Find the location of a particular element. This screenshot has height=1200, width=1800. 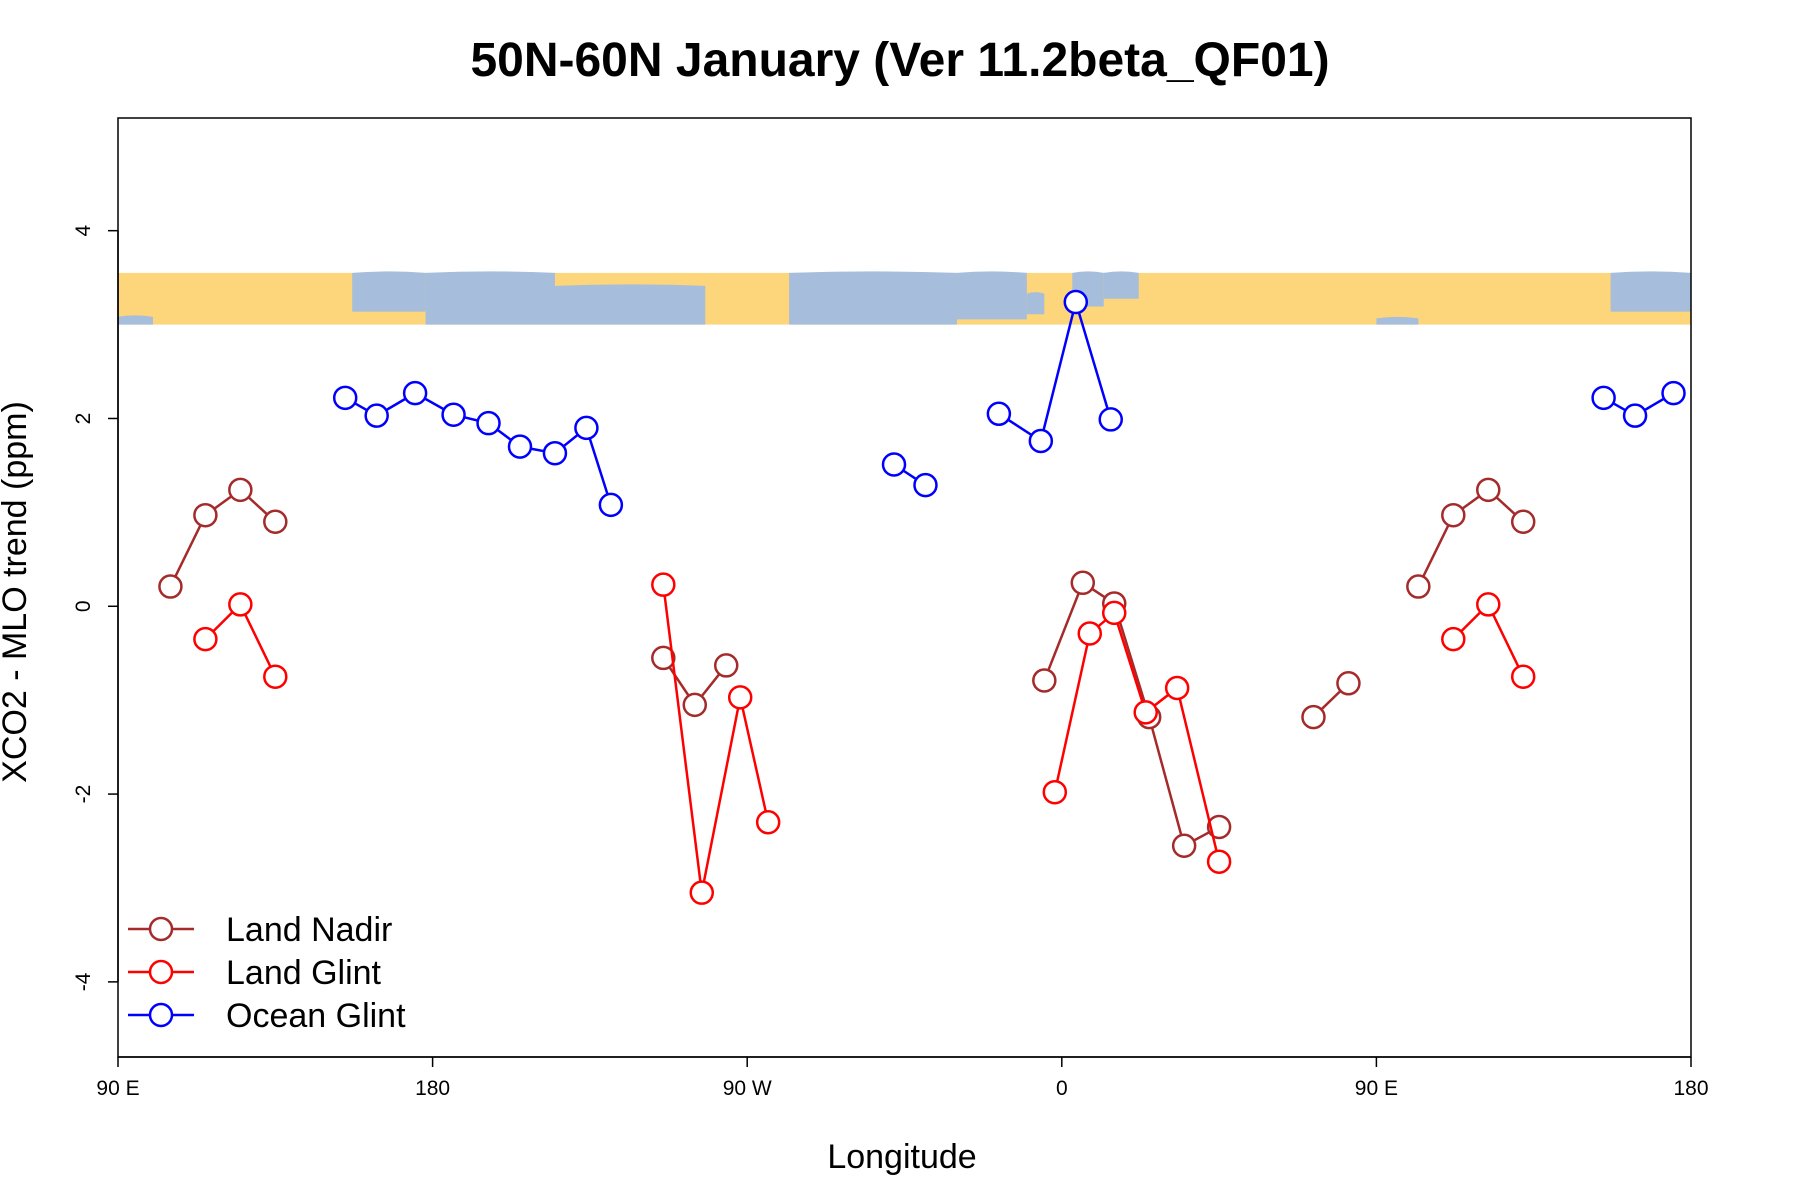

series-ocean-glint is located at coordinates (1009, 403).